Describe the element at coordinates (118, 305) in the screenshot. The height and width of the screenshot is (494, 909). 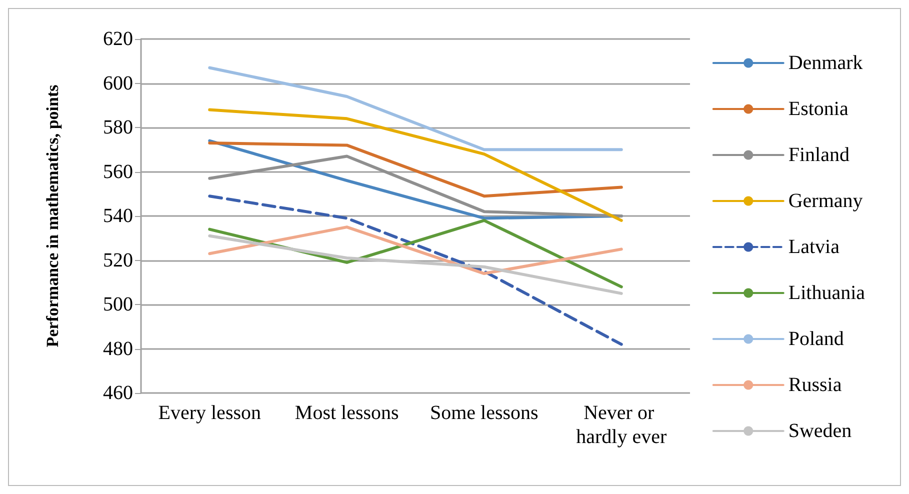
I see `y-tick-label: 500` at that location.